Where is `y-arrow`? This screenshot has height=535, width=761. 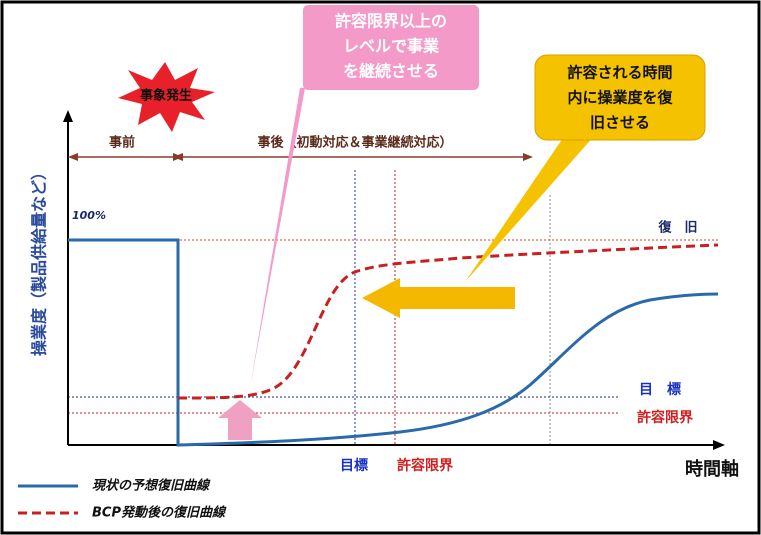
y-arrow is located at coordinates (68, 116).